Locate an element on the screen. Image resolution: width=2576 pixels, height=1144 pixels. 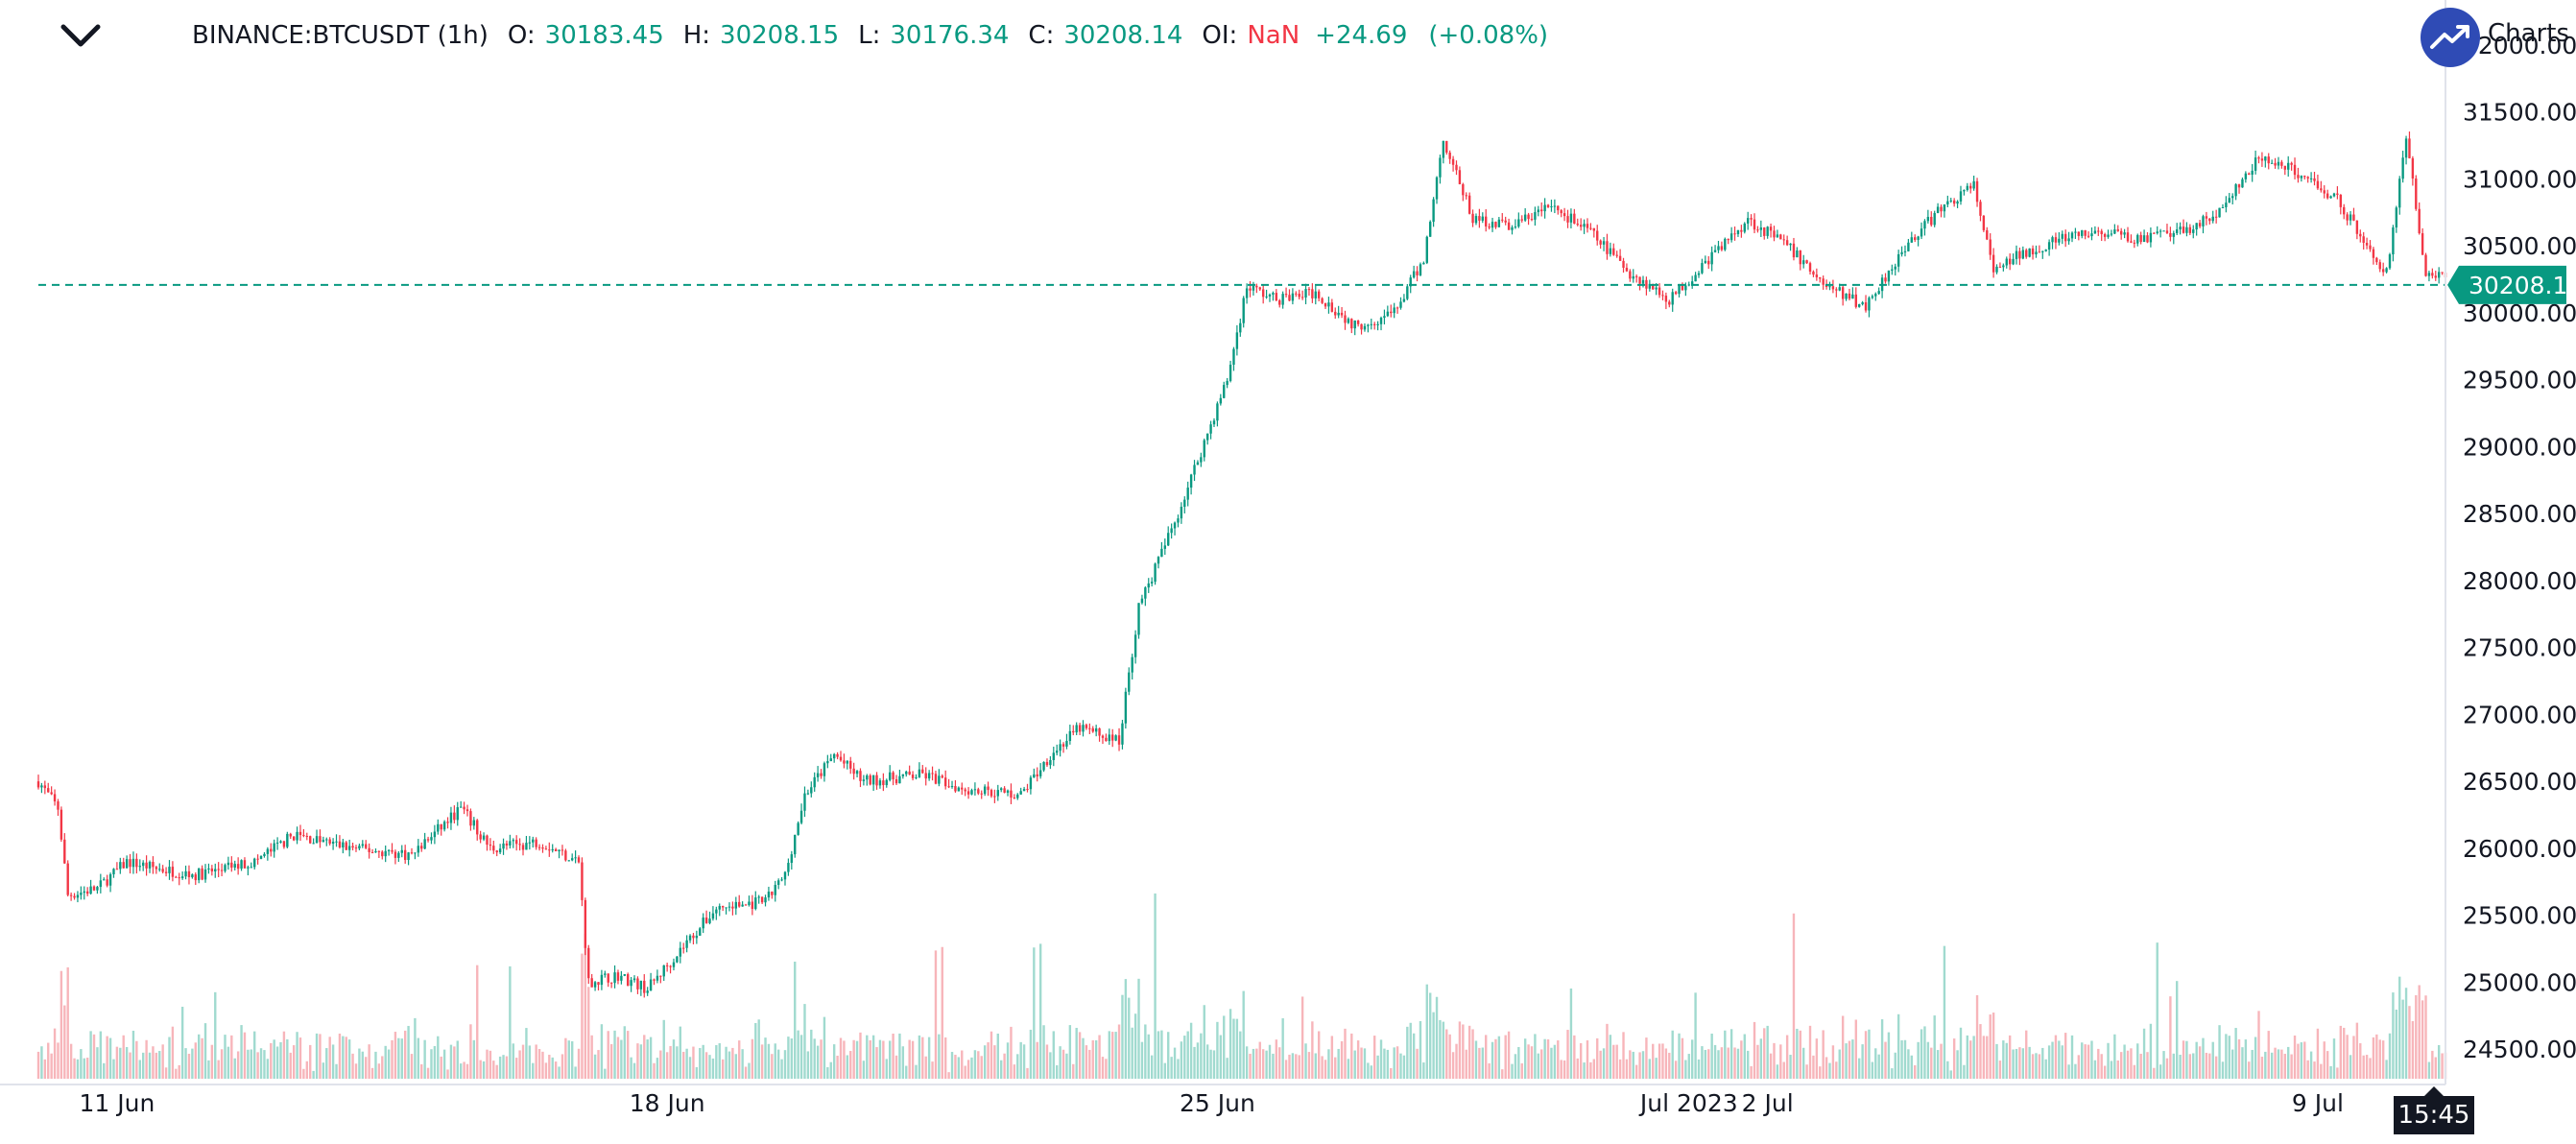
symbol-label: BINANCE:BTCUSDT (1h) is located at coordinates (340, 35).